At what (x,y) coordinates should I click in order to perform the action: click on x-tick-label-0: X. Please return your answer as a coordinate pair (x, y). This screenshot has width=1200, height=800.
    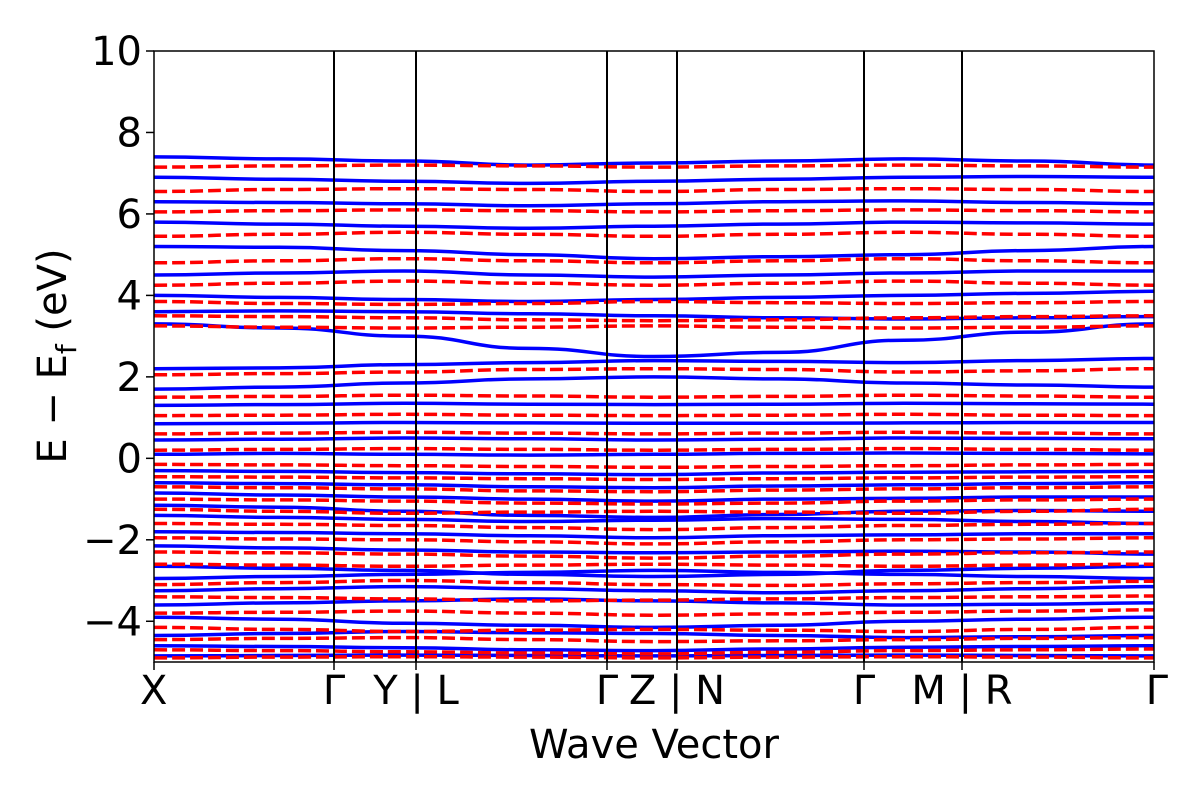
    Looking at the image, I should click on (153, 691).